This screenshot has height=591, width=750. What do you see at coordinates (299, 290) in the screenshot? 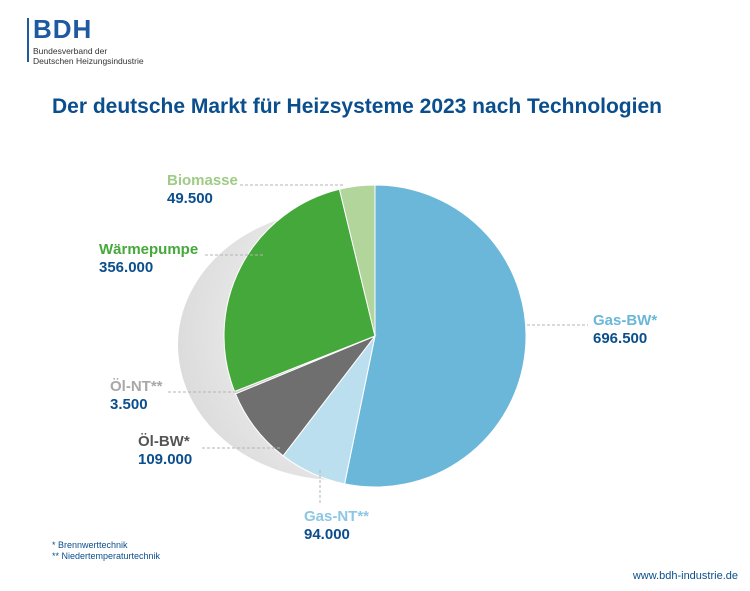
I see `pie-slice-waermepumpe` at bounding box center [299, 290].